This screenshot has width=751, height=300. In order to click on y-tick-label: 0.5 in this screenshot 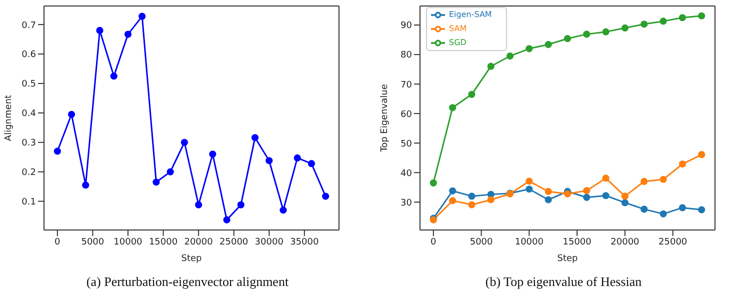, I will do `click(29, 85)`.